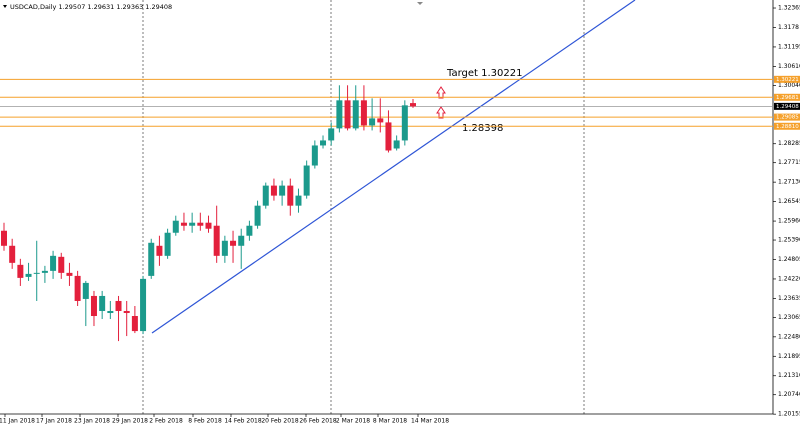 This screenshot has height=428, width=800. I want to click on y-tick-label: 1.25960, so click(789, 221).